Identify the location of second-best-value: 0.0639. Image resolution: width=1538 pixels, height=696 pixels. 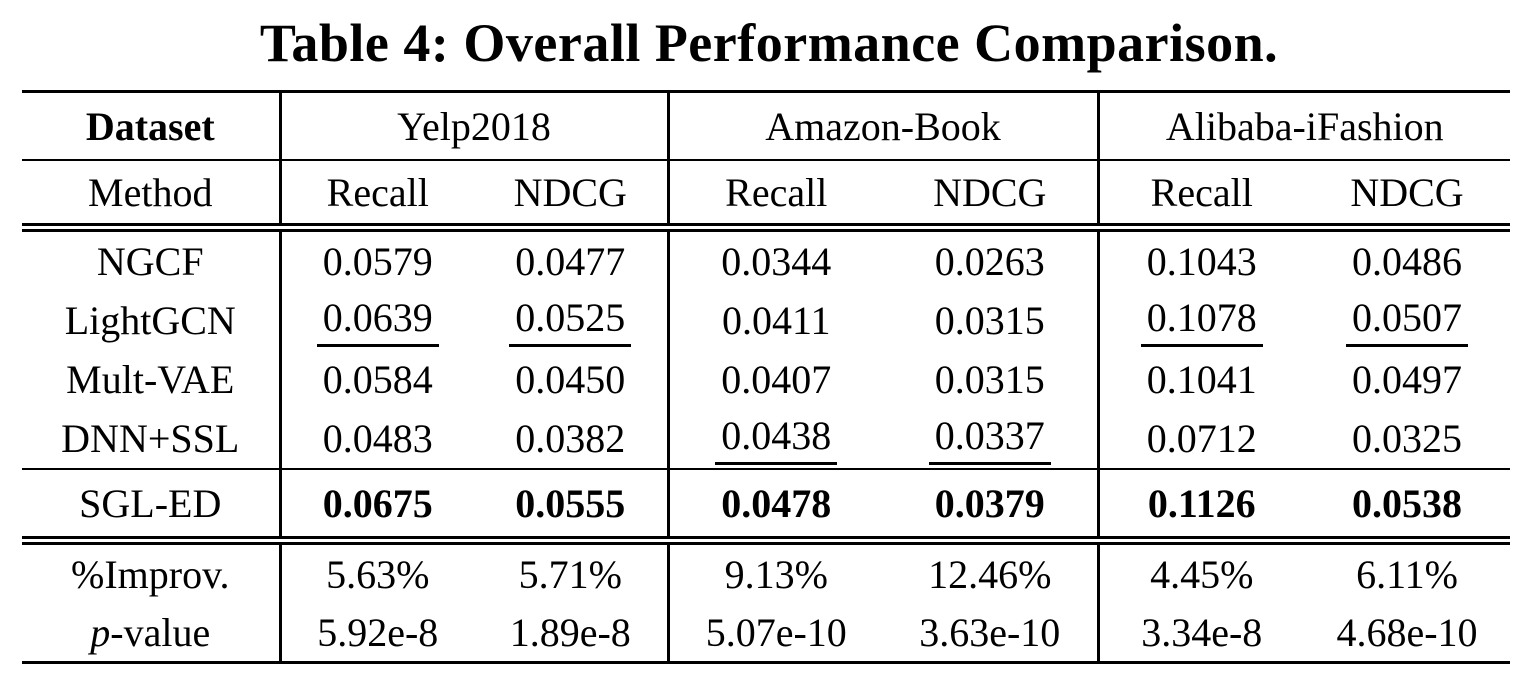
(377, 322).